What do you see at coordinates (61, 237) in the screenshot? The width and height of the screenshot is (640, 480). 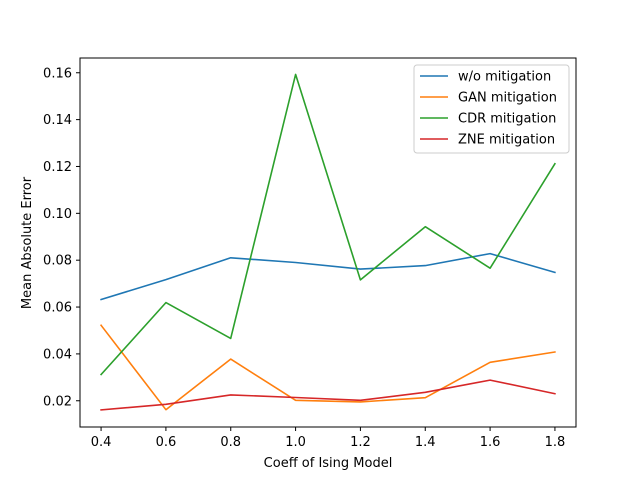 I see `y-axis: 0.02 0.04 0.06 0.08 0.10 0.12 0.14 0.16` at bounding box center [61, 237].